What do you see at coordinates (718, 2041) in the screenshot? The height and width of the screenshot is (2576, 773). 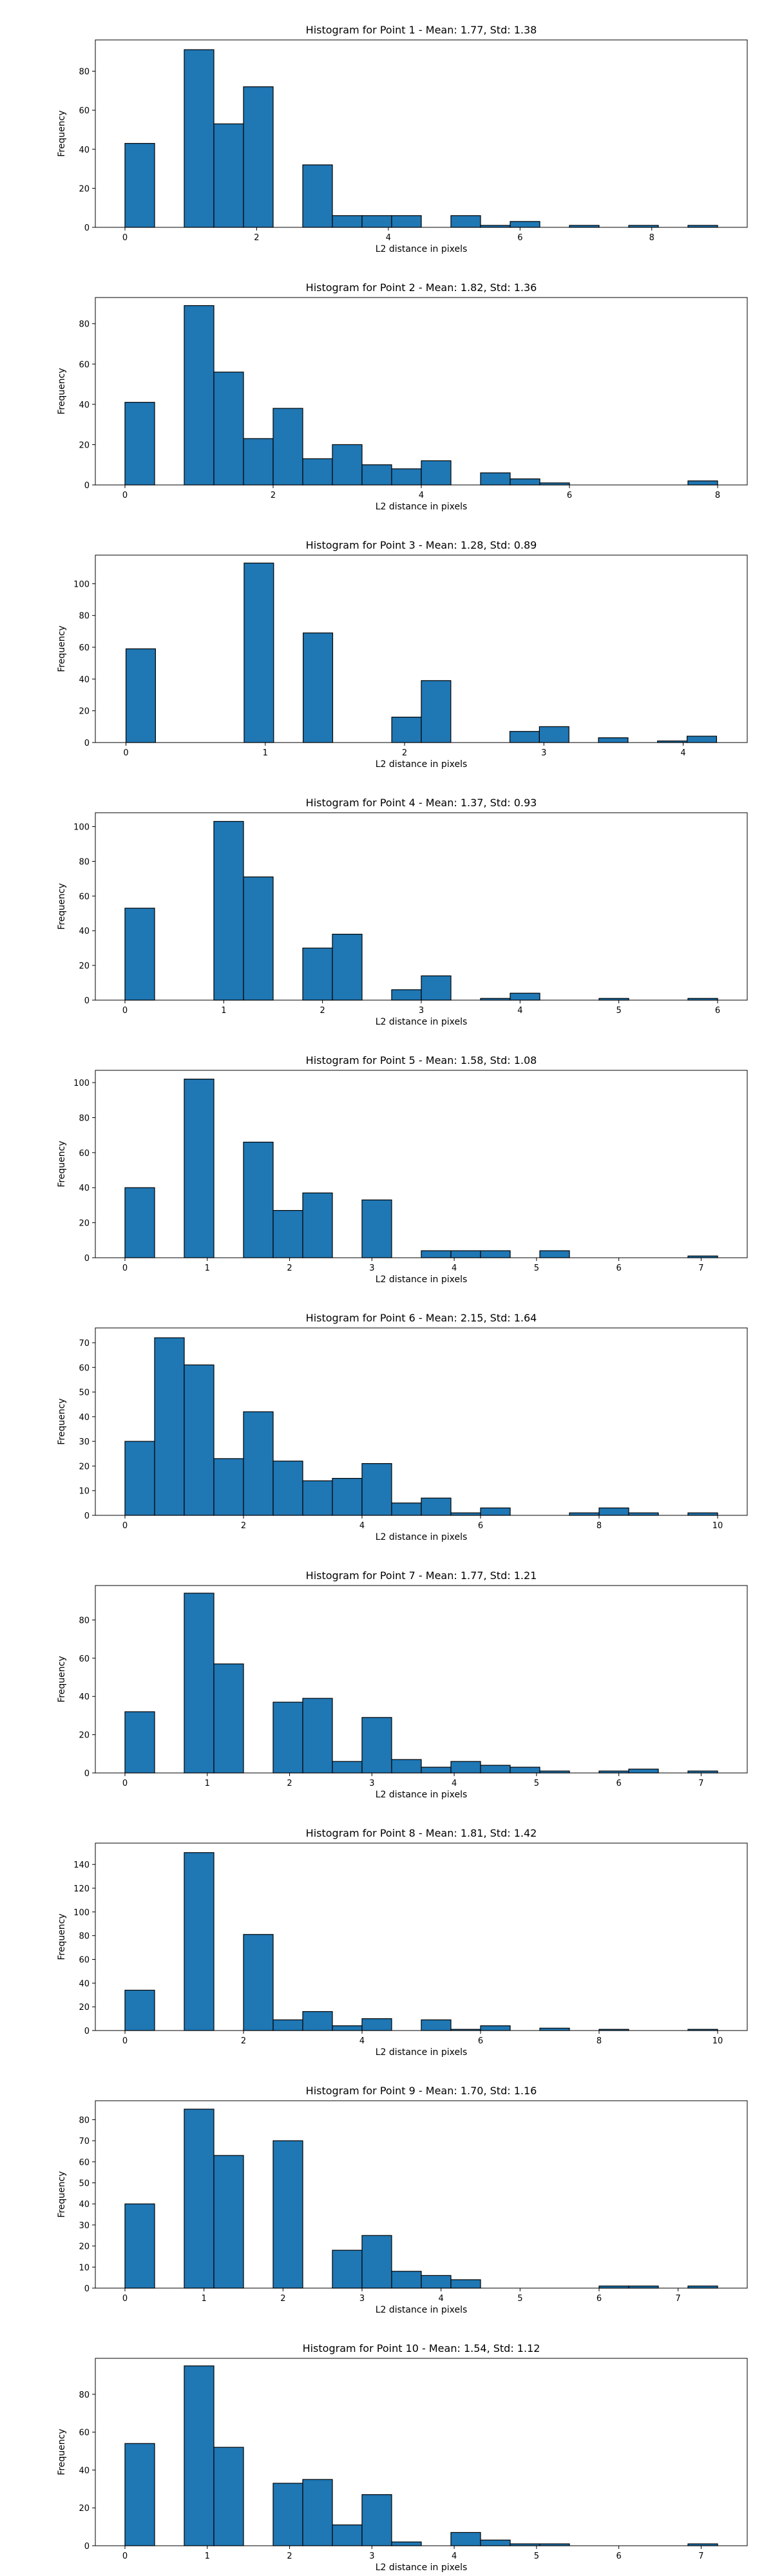 I see `x-tick-label: 10` at bounding box center [718, 2041].